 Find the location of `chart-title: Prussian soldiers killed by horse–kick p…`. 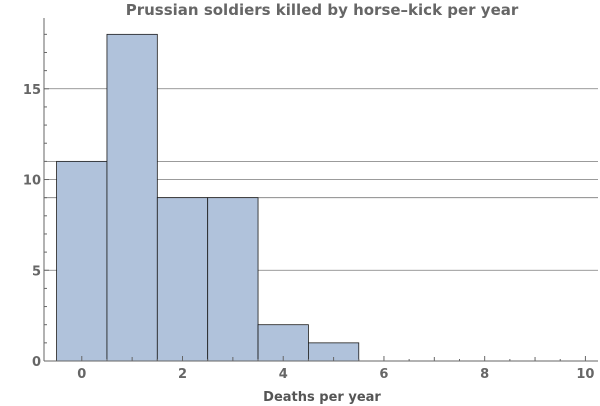

chart-title: Prussian soldiers killed by horse–kick p… is located at coordinates (322, 10).